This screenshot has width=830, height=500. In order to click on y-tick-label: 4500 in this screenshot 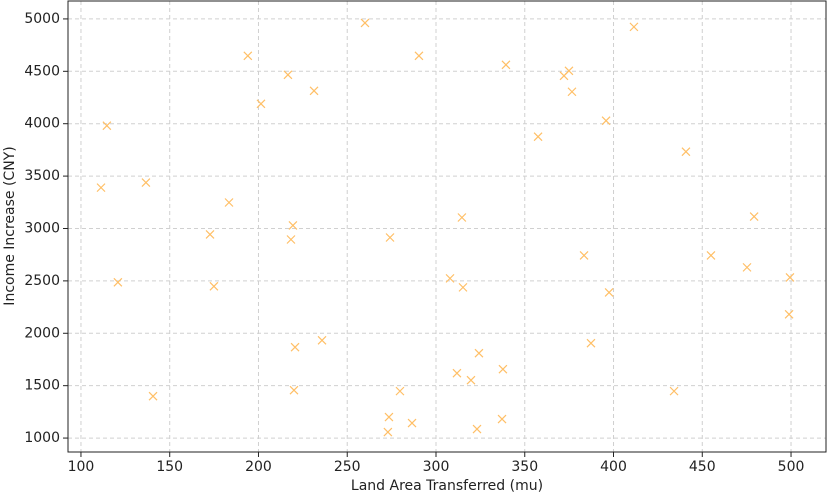, I will do `click(42, 71)`.